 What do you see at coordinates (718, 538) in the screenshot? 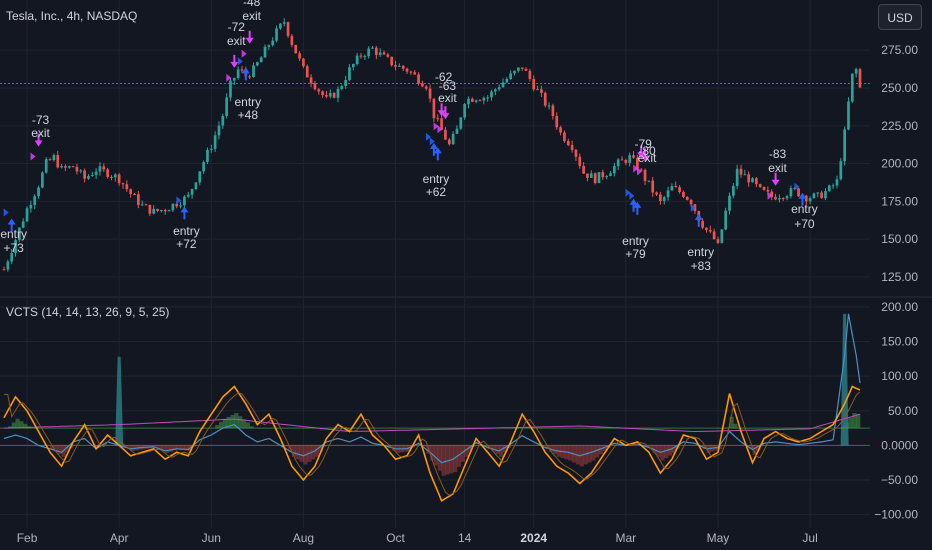
I see `x-tick-label: May` at bounding box center [718, 538].